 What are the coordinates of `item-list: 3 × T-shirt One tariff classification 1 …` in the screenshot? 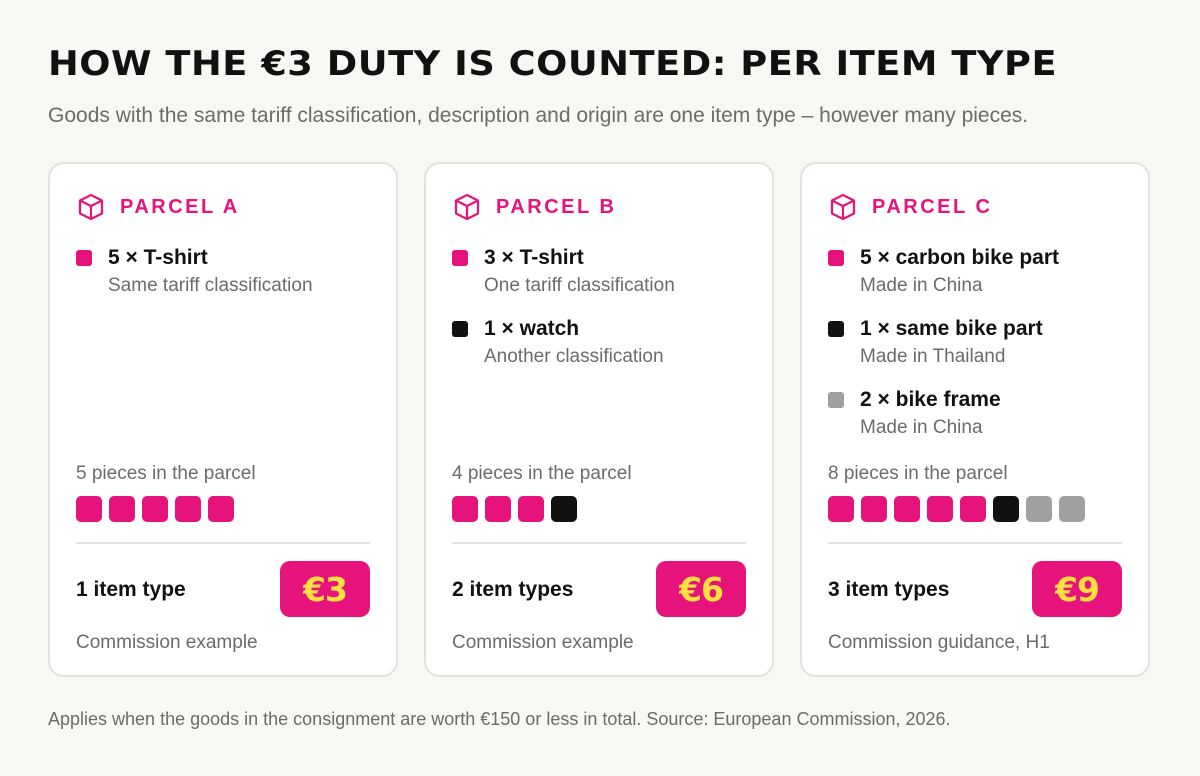 It's located at (602, 313).